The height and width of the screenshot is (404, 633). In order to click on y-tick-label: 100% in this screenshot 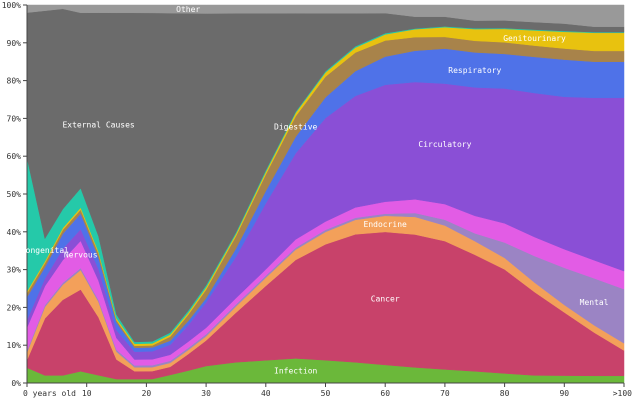, I will do `click(11, 5)`.